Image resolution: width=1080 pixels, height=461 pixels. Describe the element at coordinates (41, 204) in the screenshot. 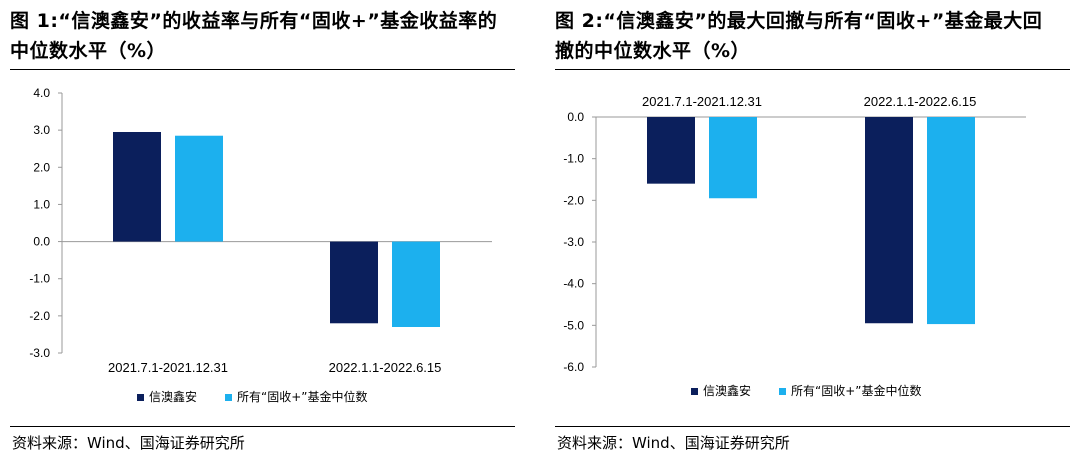

I see `y-tick-label: 1.0` at that location.